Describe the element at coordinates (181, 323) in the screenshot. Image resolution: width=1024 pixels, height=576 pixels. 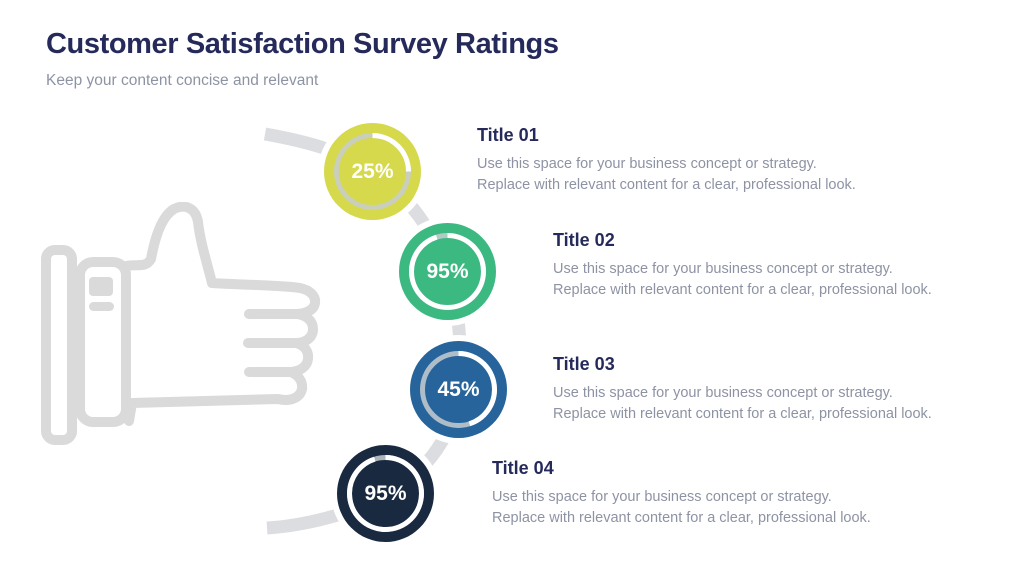
I see `thumbs-up-icon` at that location.